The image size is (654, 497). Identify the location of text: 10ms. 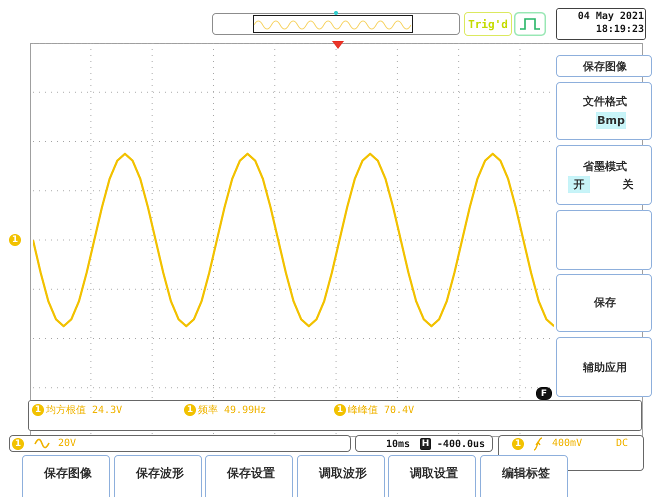
(398, 444).